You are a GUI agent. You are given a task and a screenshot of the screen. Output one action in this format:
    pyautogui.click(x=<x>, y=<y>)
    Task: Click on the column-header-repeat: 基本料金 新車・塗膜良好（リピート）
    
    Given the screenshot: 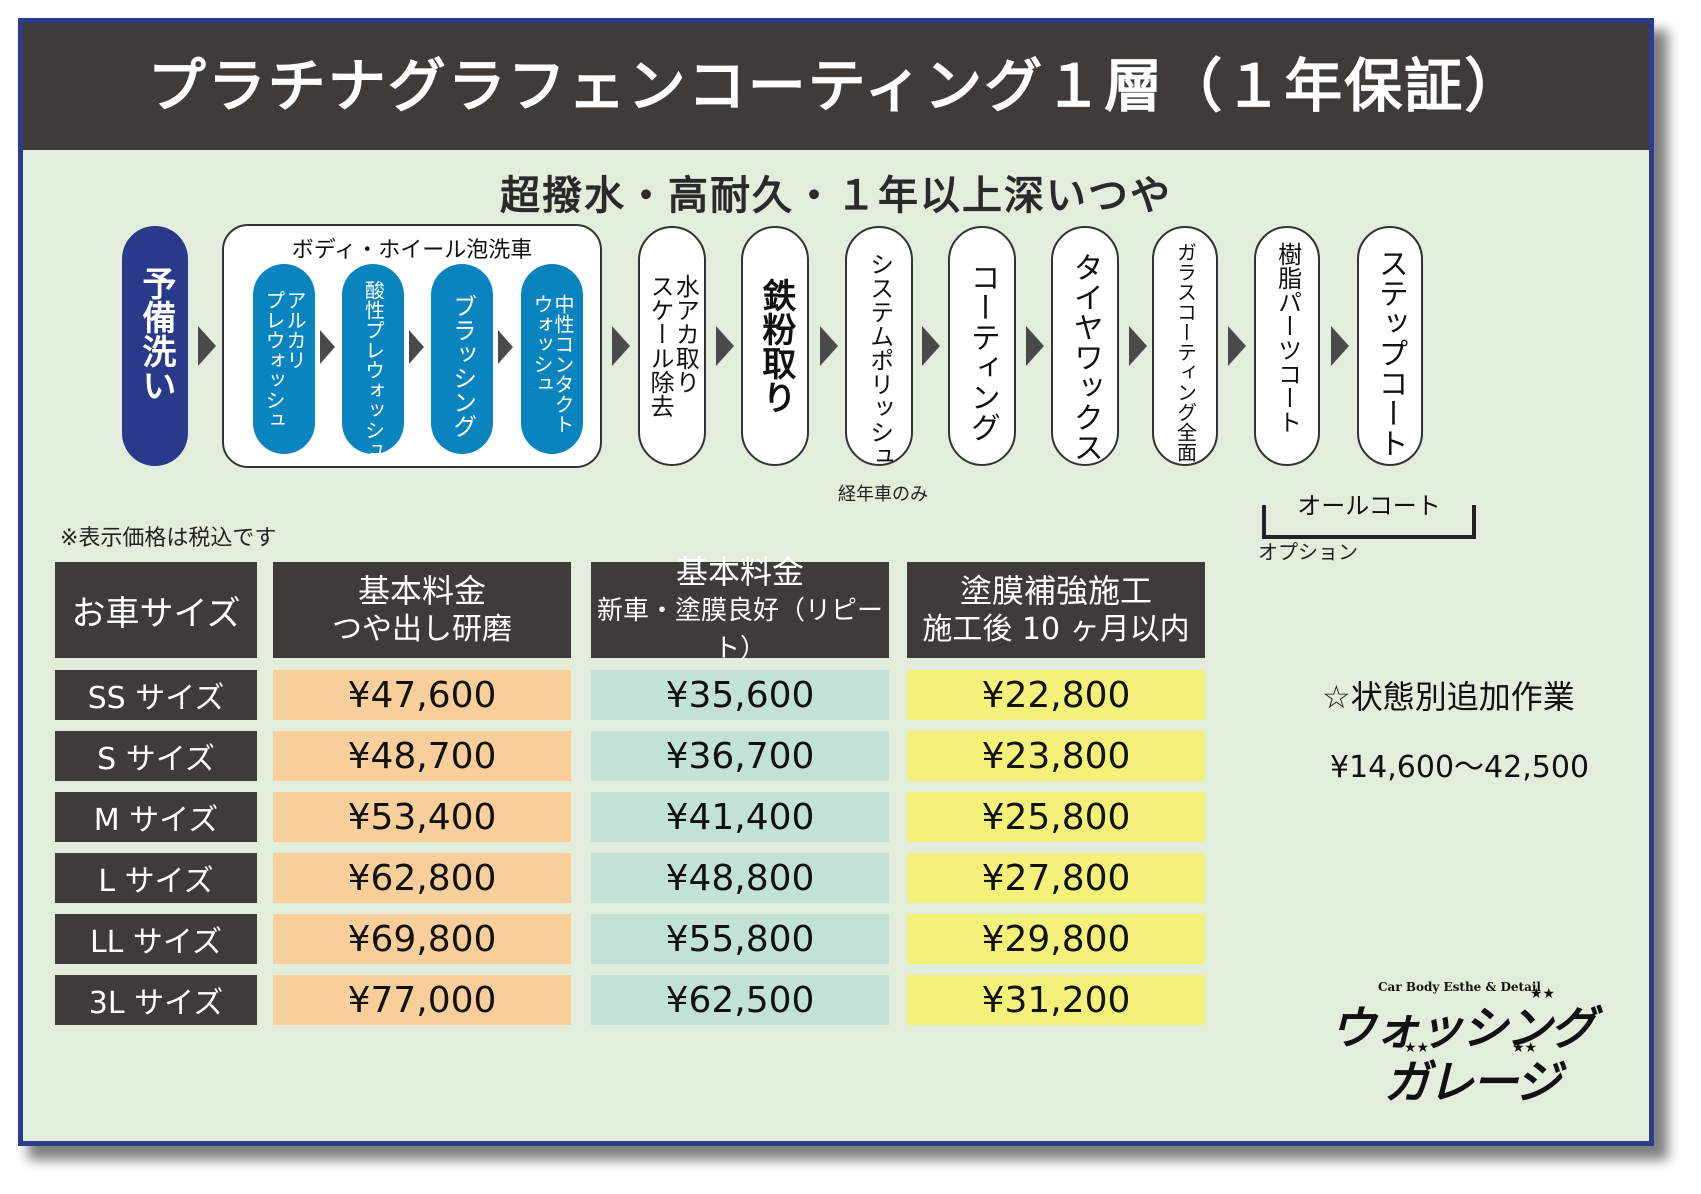 What is the action you would take?
    pyautogui.click(x=740, y=608)
    